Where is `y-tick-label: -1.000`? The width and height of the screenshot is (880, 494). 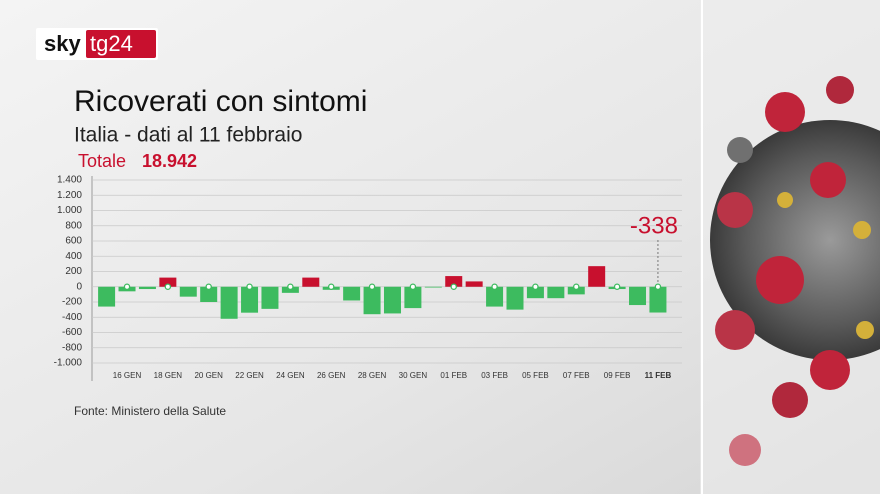
y-tick-label: -1.000 is located at coordinates (68, 363).